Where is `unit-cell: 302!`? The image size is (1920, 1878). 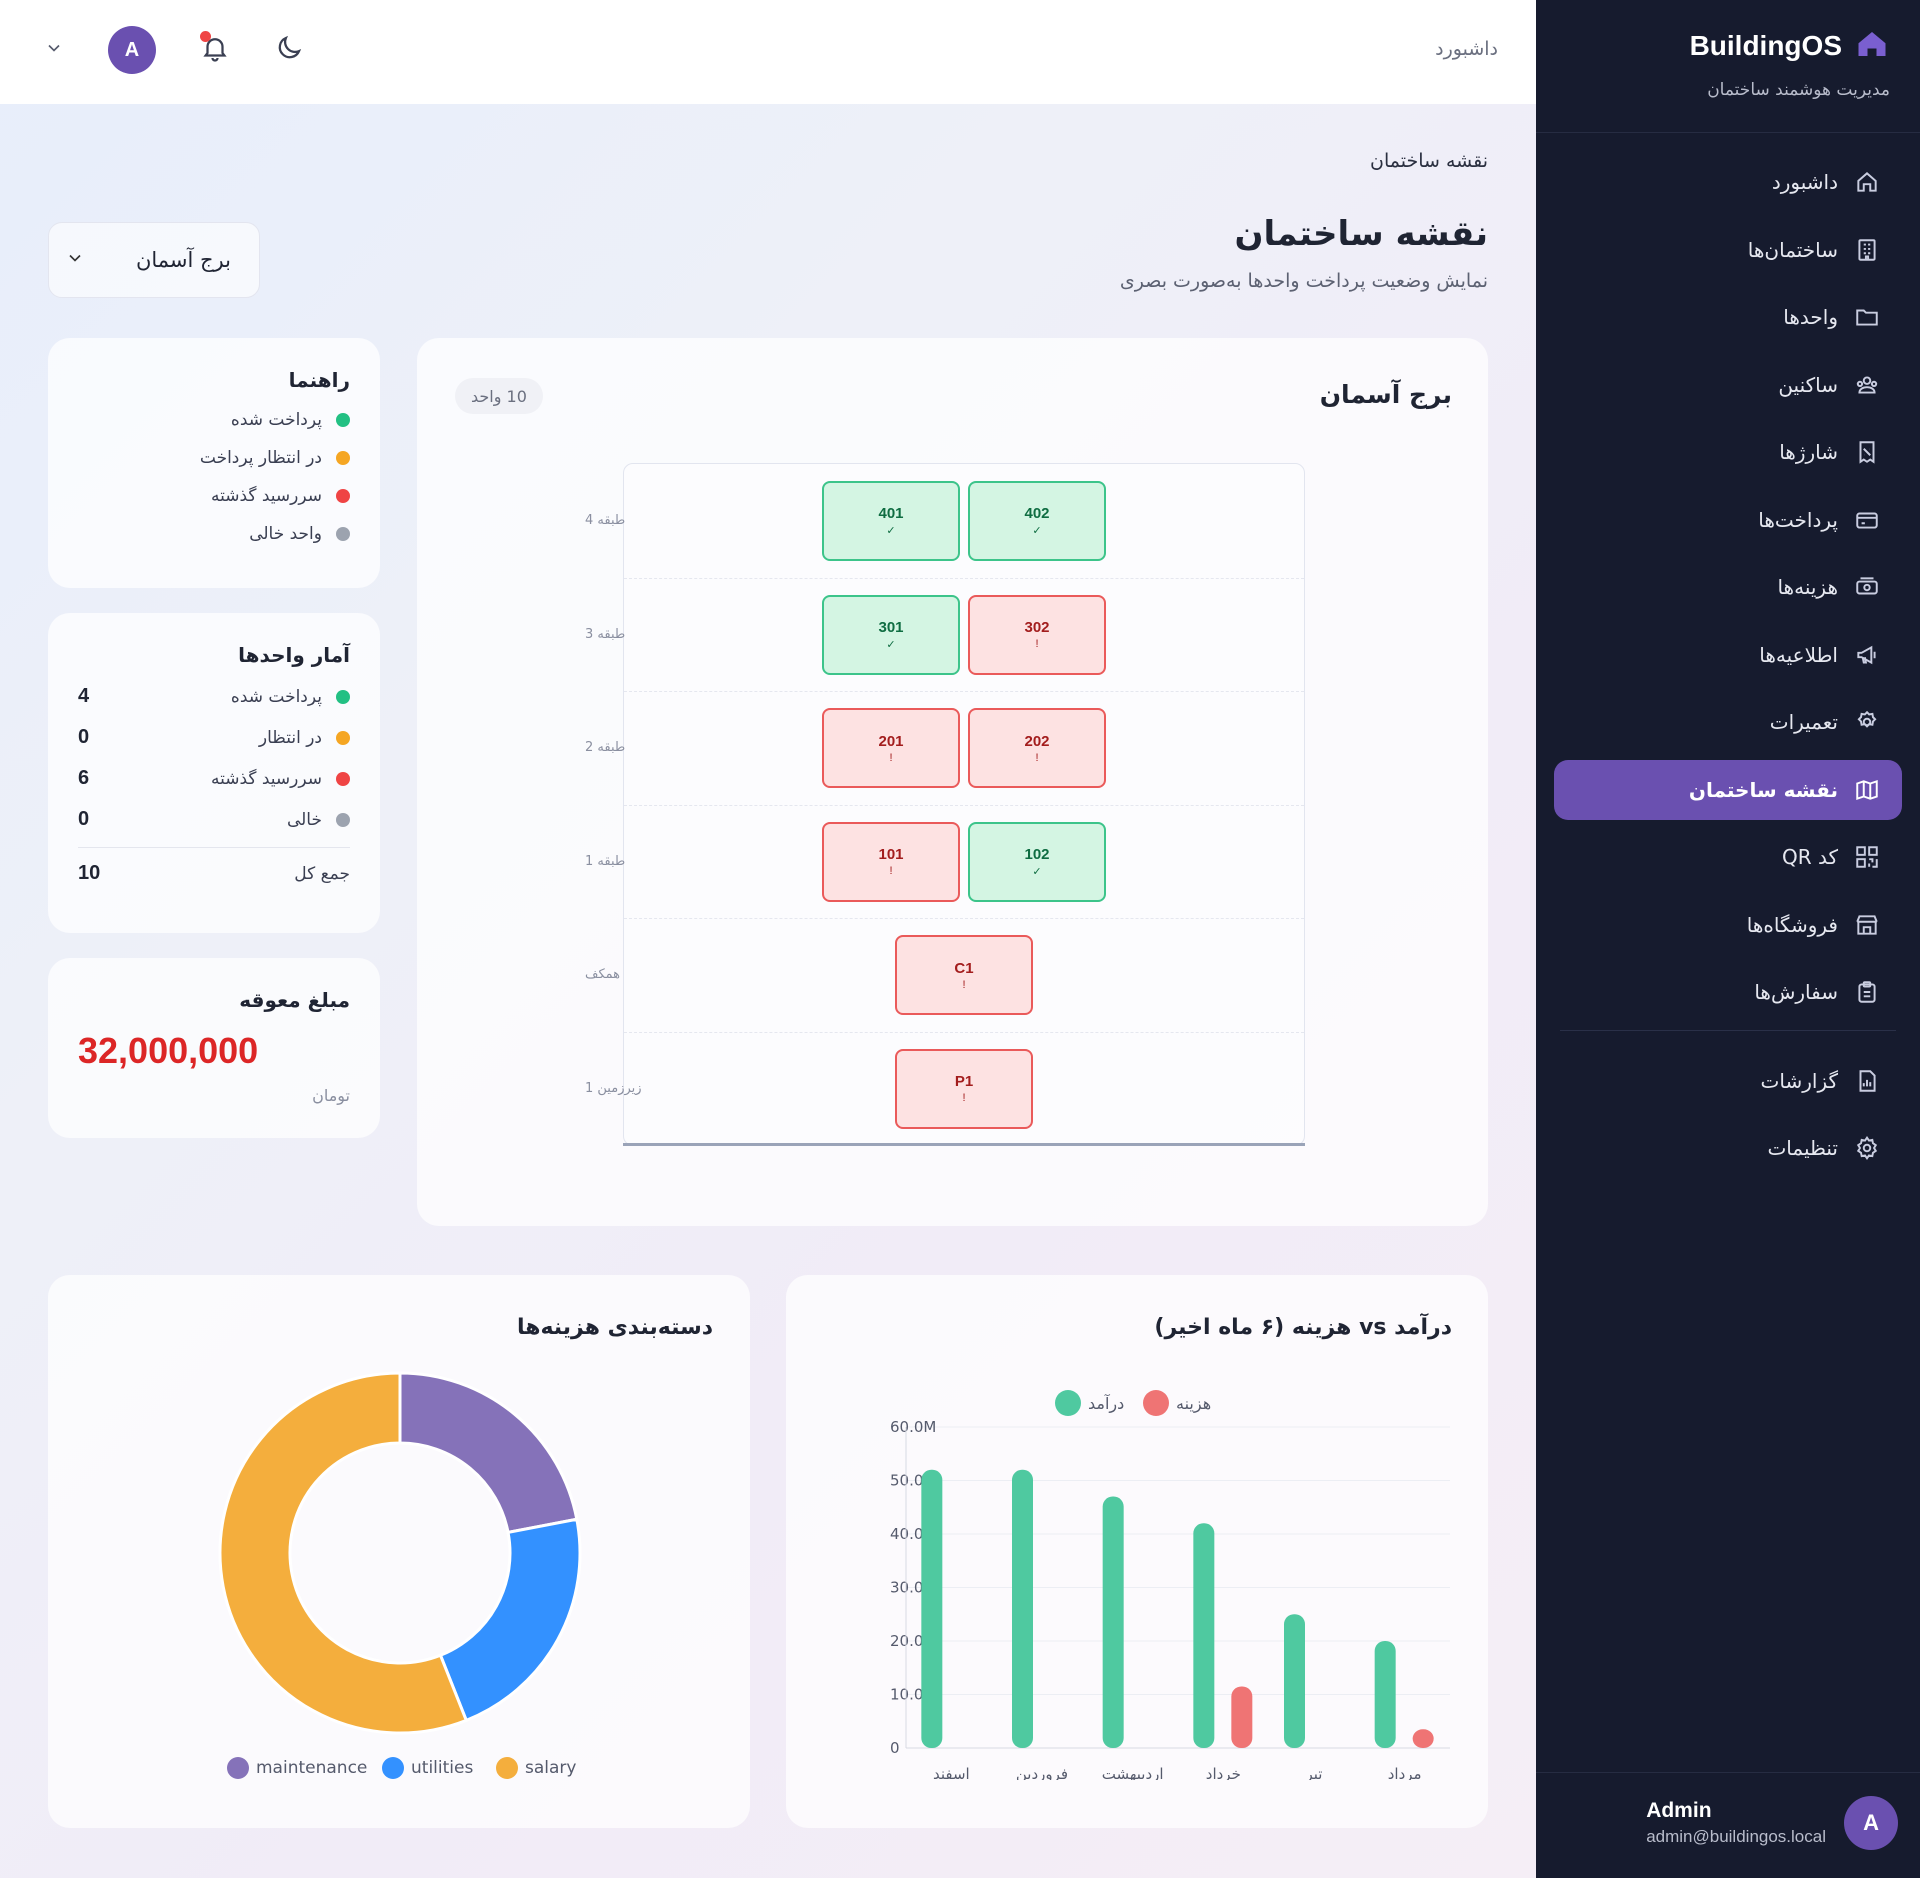
unit-cell: 302! is located at coordinates (1037, 634).